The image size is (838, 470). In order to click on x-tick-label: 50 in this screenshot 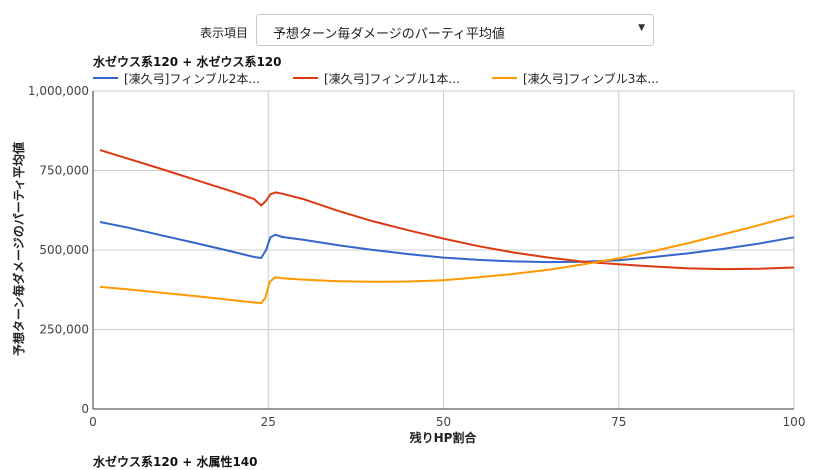, I will do `click(443, 422)`.